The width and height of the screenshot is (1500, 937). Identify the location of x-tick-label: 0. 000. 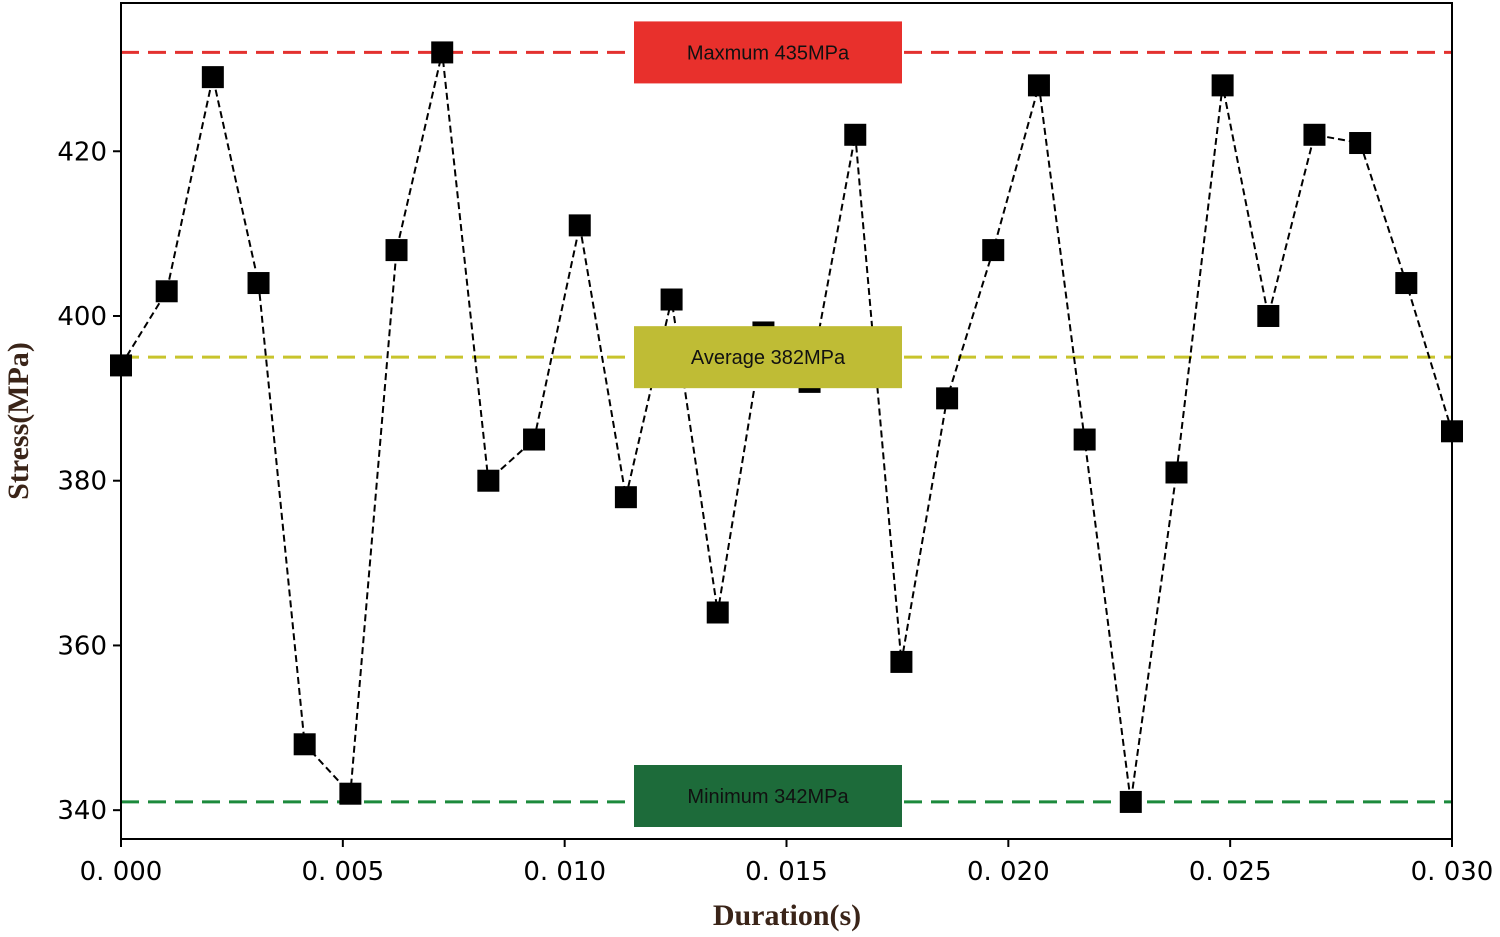
(121, 872).